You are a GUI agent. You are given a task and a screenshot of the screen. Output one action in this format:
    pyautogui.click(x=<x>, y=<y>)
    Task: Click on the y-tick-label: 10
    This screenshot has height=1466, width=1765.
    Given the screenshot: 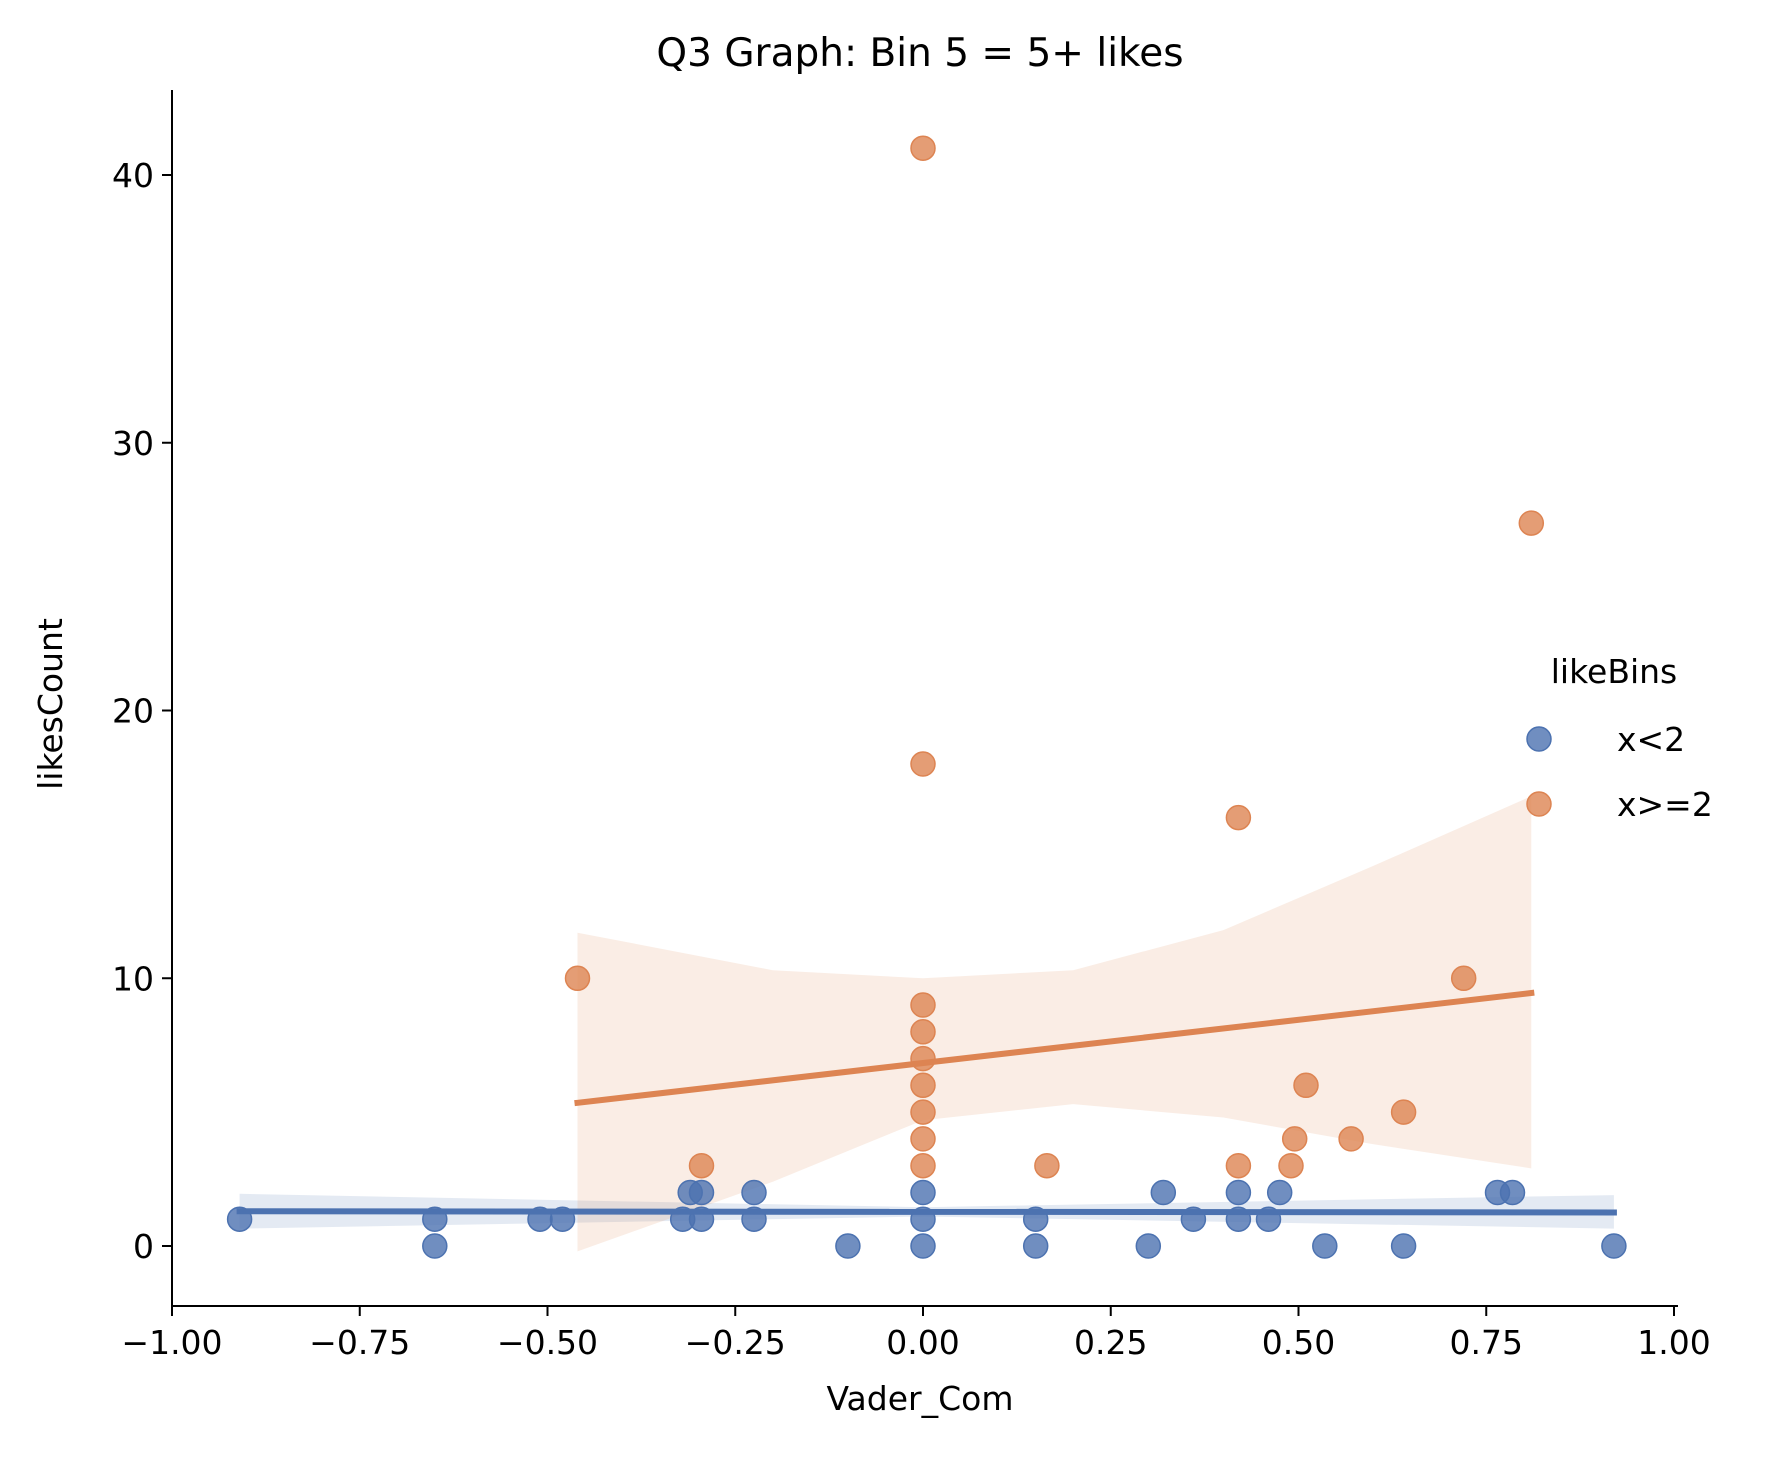 What is the action you would take?
    pyautogui.click(x=133, y=978)
    